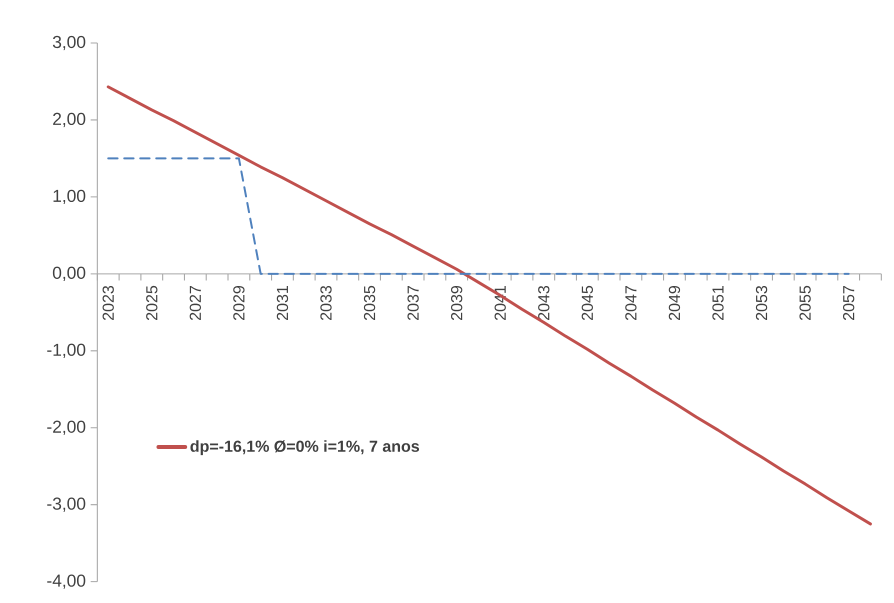 Image resolution: width=894 pixels, height=603 pixels. I want to click on x-tick-label: 2033, so click(326, 303).